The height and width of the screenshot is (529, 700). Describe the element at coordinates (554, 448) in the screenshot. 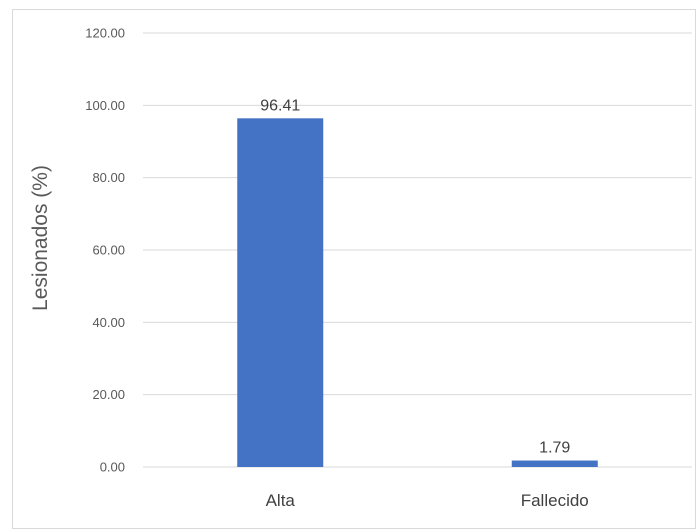

I see `data-label: 1.79` at that location.